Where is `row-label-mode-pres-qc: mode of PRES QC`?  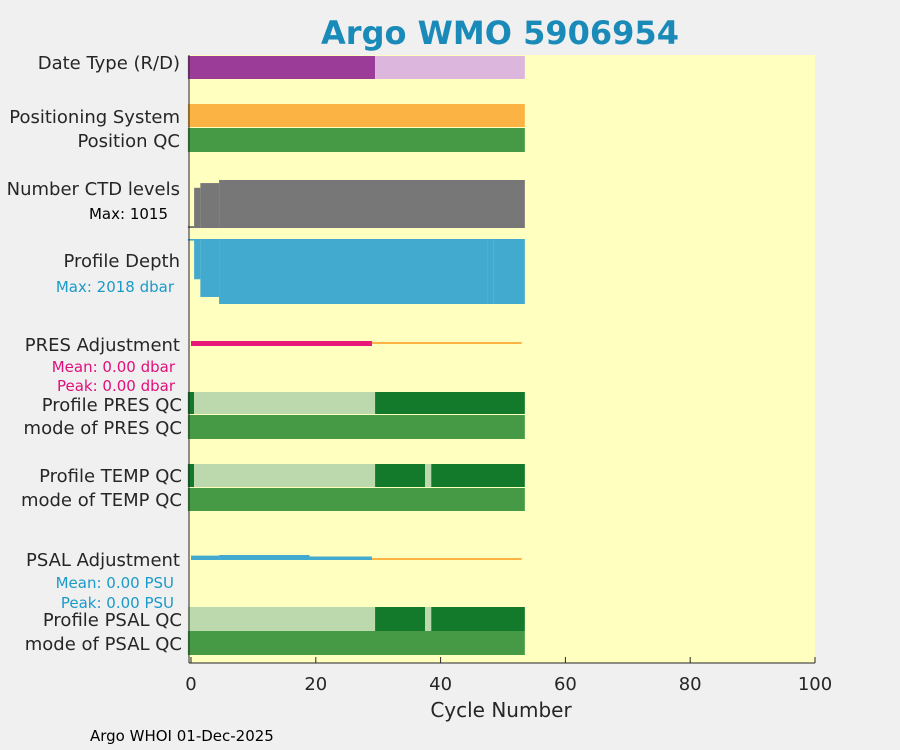
row-label-mode-pres-qc: mode of PRES QC is located at coordinates (103, 428).